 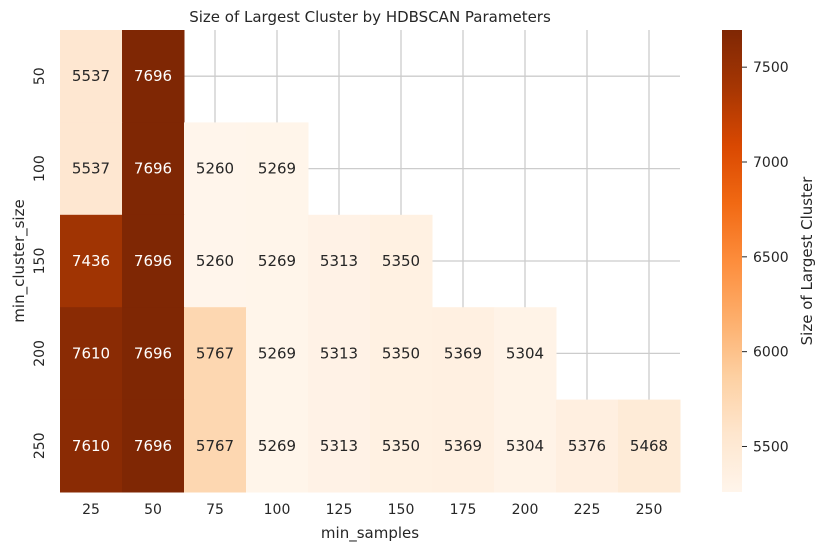 What do you see at coordinates (463, 510) in the screenshot?
I see `x-tick-label: 175` at bounding box center [463, 510].